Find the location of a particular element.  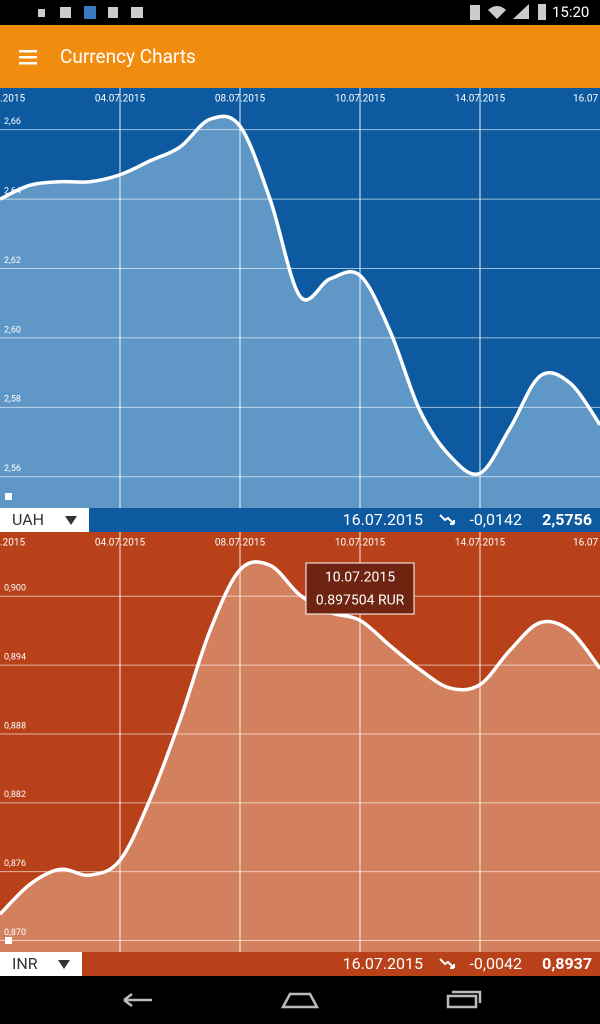

last-value: 2,5756 is located at coordinates (567, 519).